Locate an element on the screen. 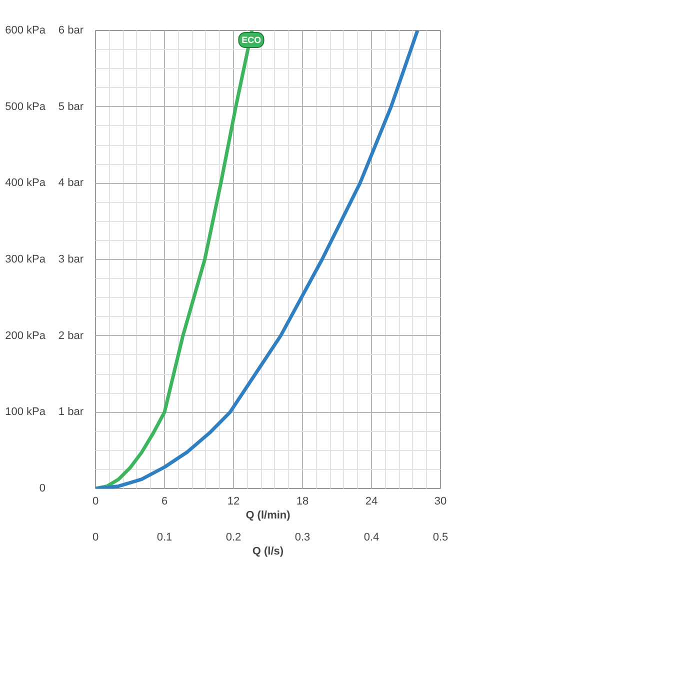 The height and width of the screenshot is (675, 675). x2-tick-label: 0 is located at coordinates (95, 538).